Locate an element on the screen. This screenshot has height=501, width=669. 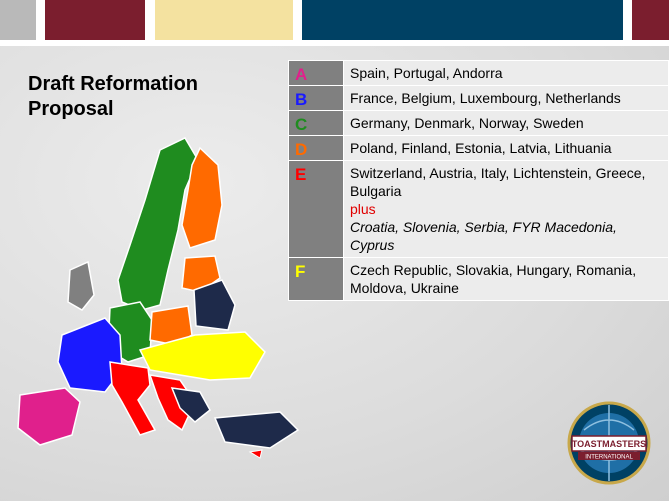
map-region-e-cyprus is located at coordinates (255, 454).